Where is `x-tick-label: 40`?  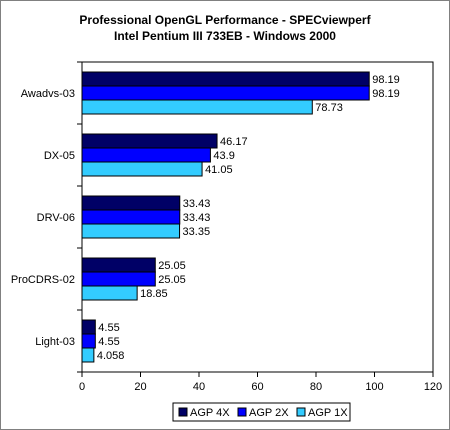
x-tick-label: 40 is located at coordinates (199, 387).